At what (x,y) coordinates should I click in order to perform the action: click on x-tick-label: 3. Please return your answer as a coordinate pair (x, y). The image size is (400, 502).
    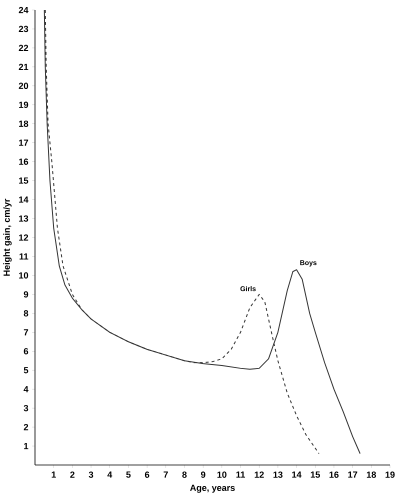
    Looking at the image, I should click on (91, 475).